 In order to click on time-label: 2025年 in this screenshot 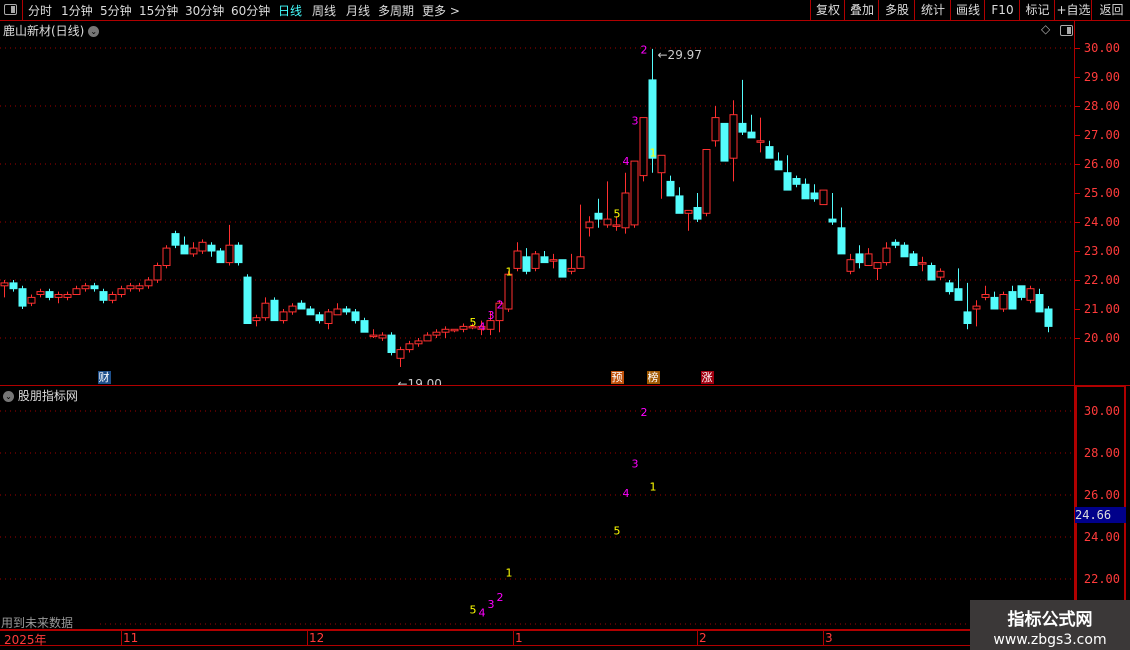, I will do `click(25, 640)`.